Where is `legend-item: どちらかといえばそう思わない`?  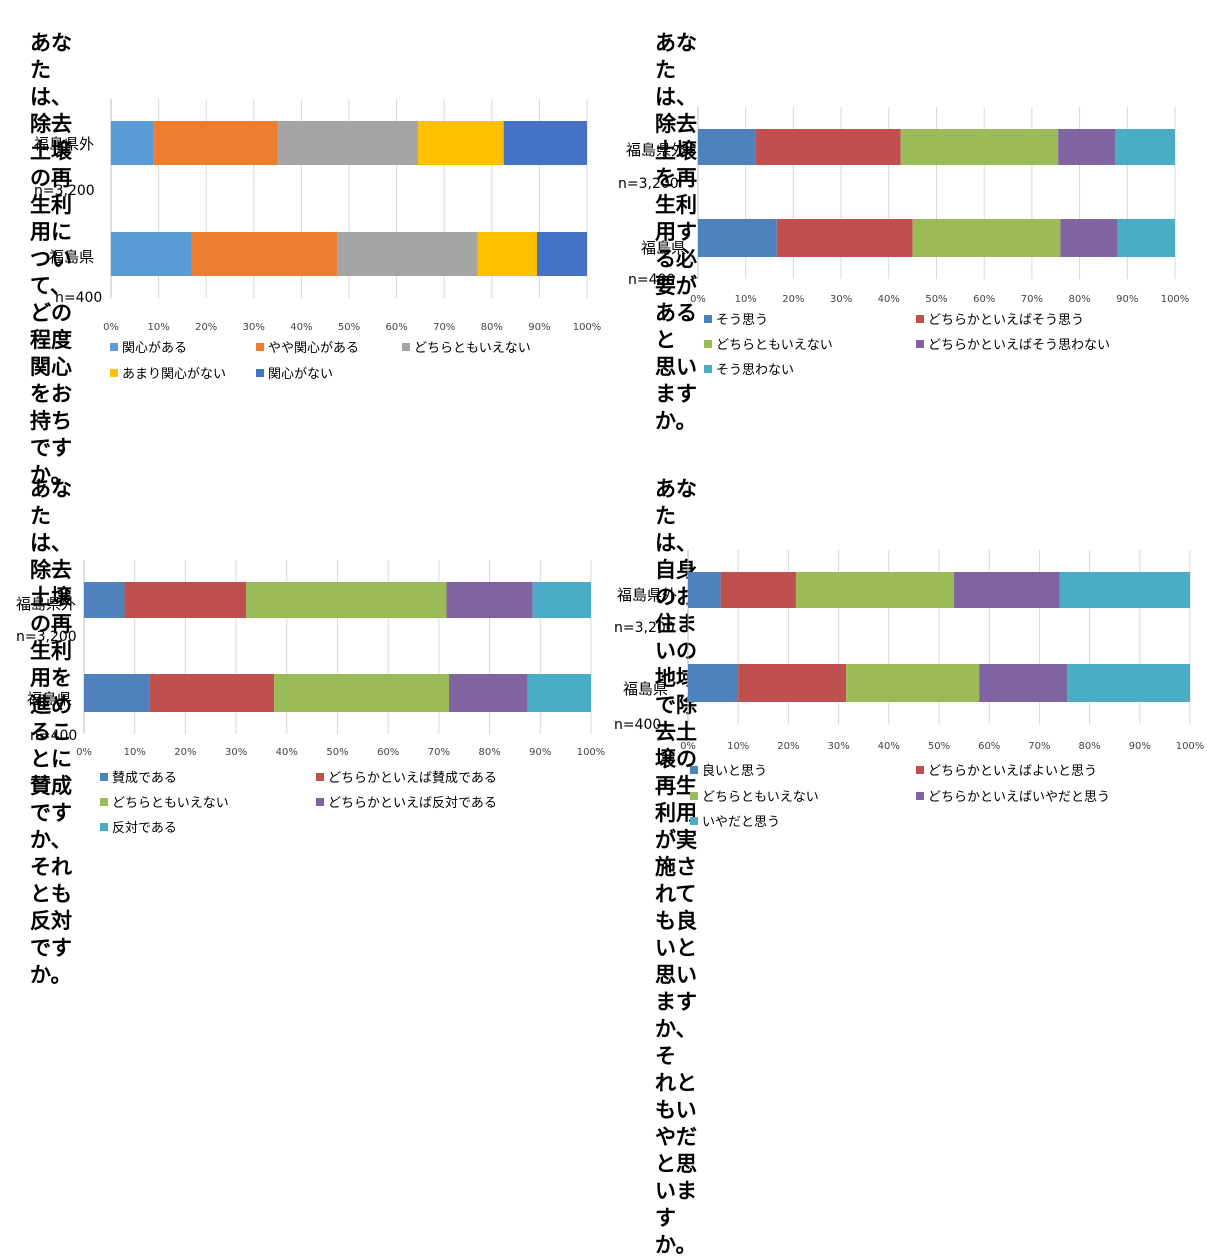
legend-item: どちらかといえばそう思わない is located at coordinates (1013, 343).